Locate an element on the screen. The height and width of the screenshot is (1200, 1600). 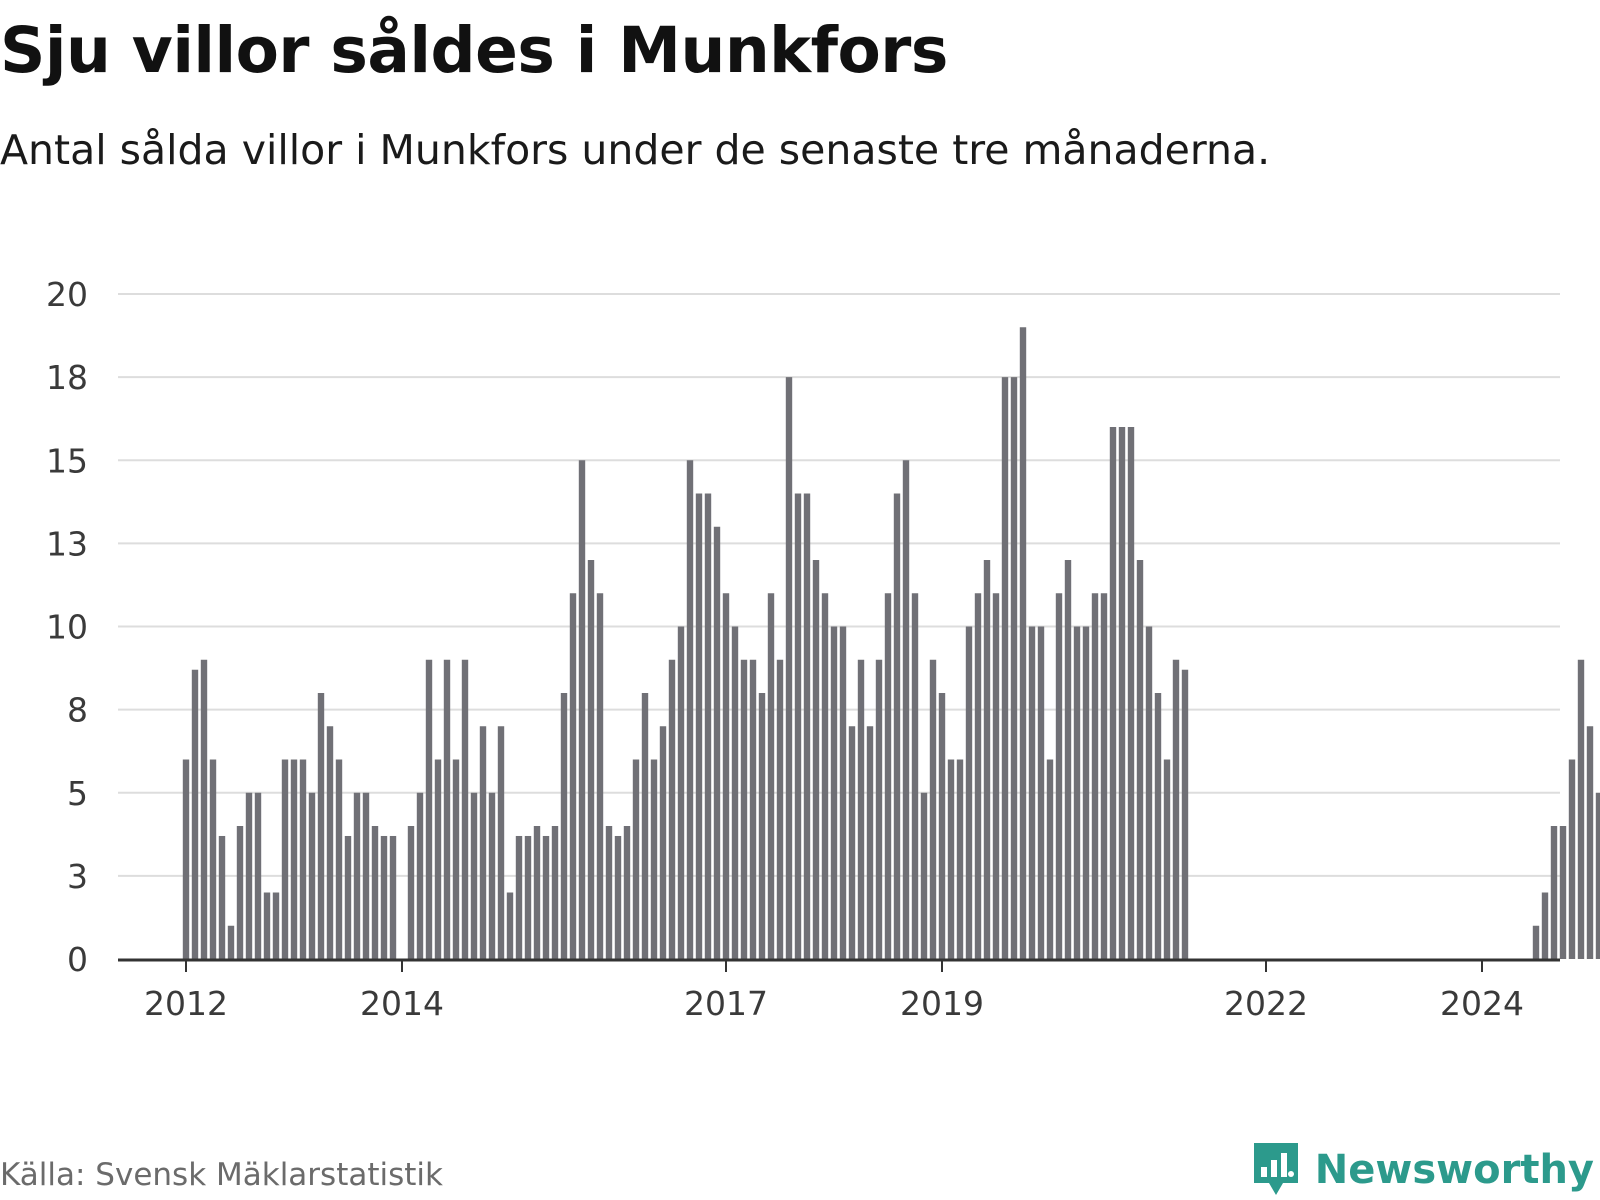
y-tick-label: 3 is located at coordinates (77, 876).